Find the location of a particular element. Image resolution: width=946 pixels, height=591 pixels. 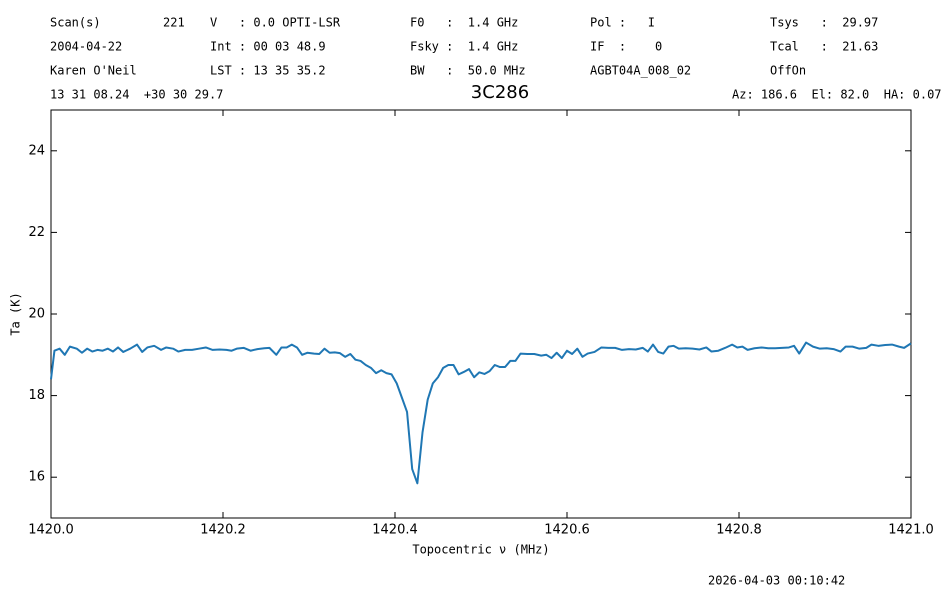

x-tick-label: 1421.0 is located at coordinates (911, 530).